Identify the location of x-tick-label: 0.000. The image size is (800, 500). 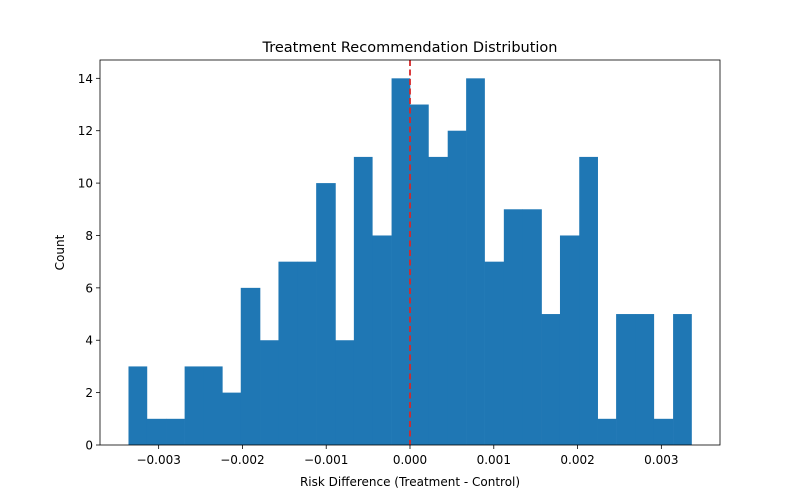
(410, 460).